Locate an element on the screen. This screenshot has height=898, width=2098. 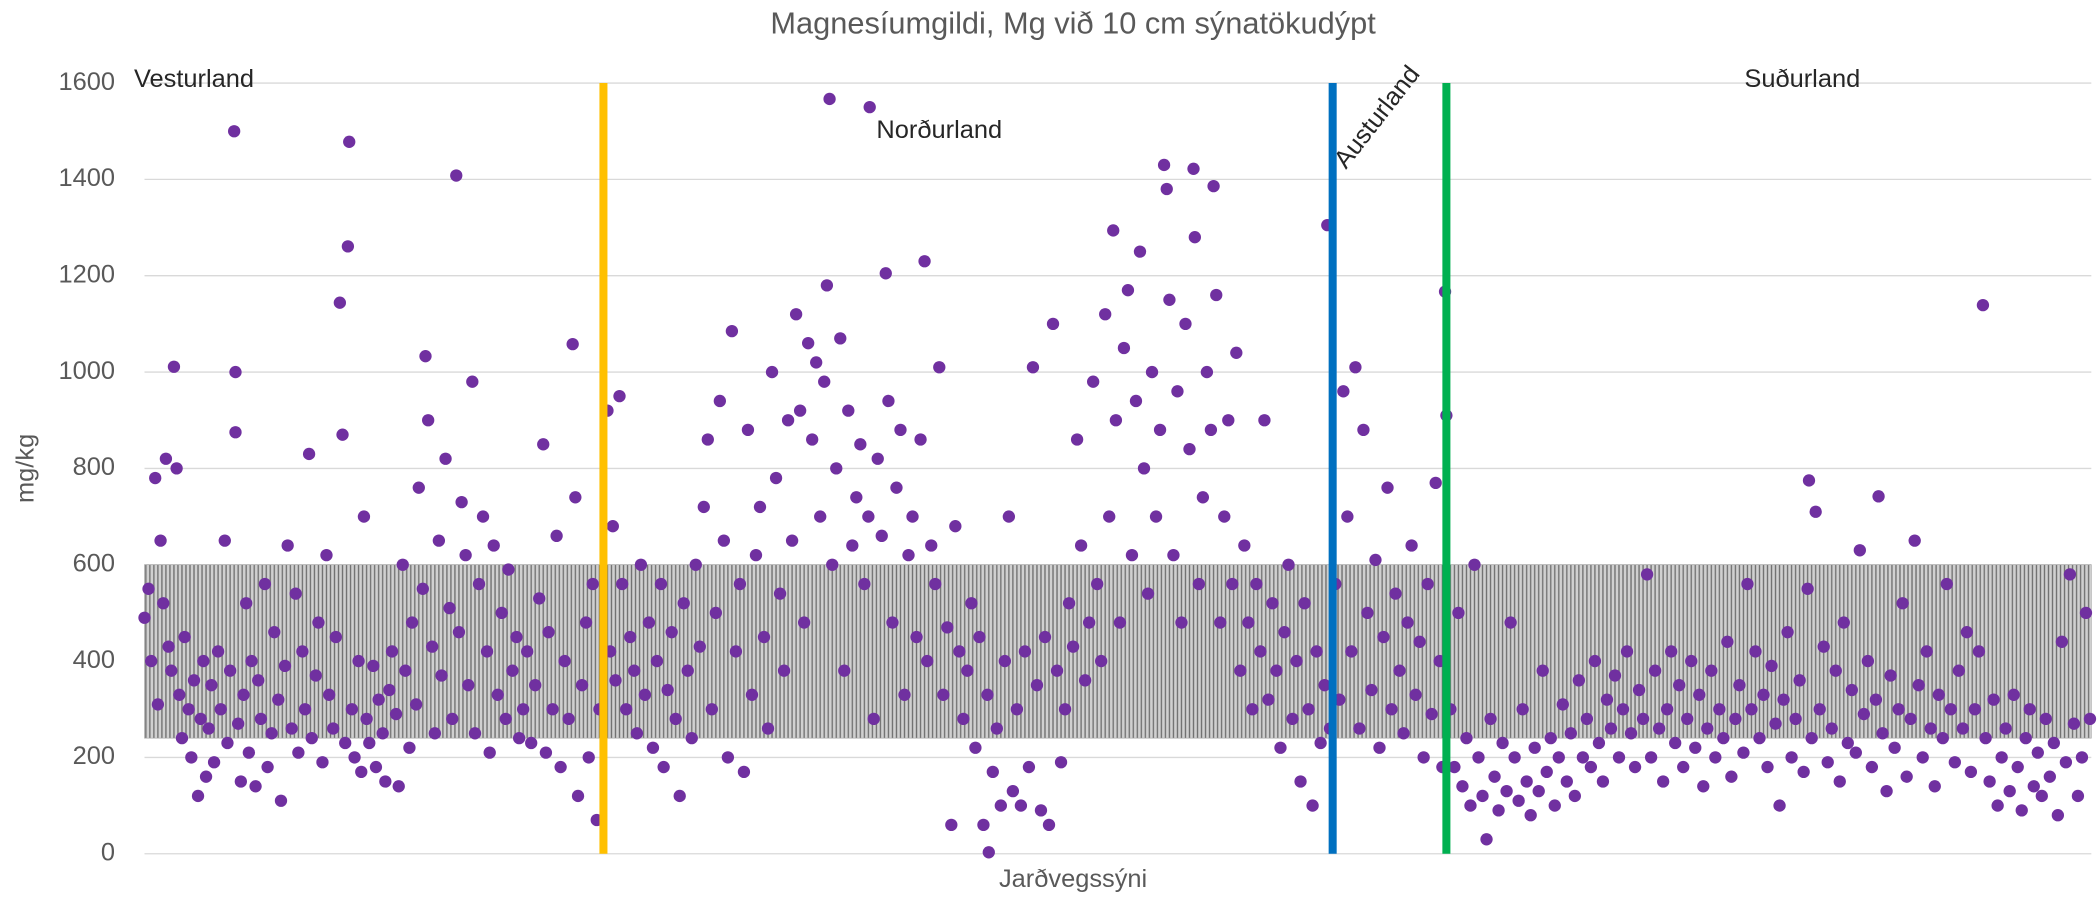
y-tick-label: 600 is located at coordinates (94, 563).